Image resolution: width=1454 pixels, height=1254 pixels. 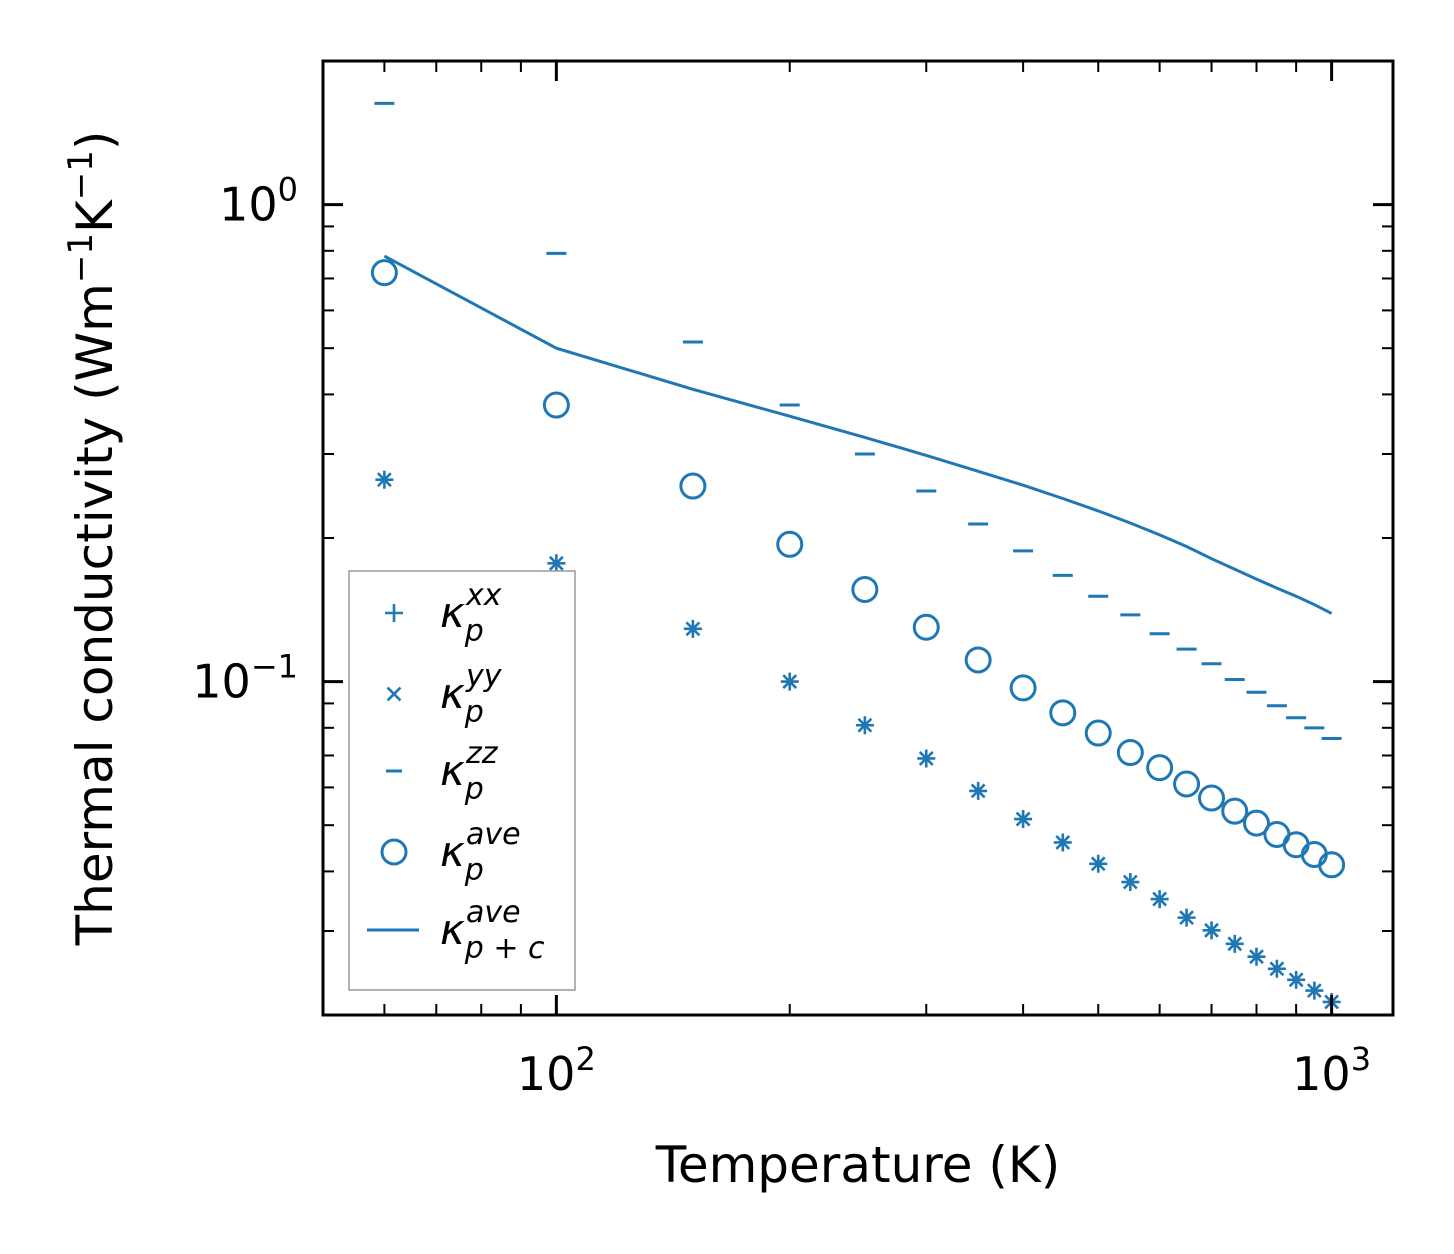 What do you see at coordinates (258, 201) in the screenshot?
I see `y-tick-label: 10⁰` at bounding box center [258, 201].